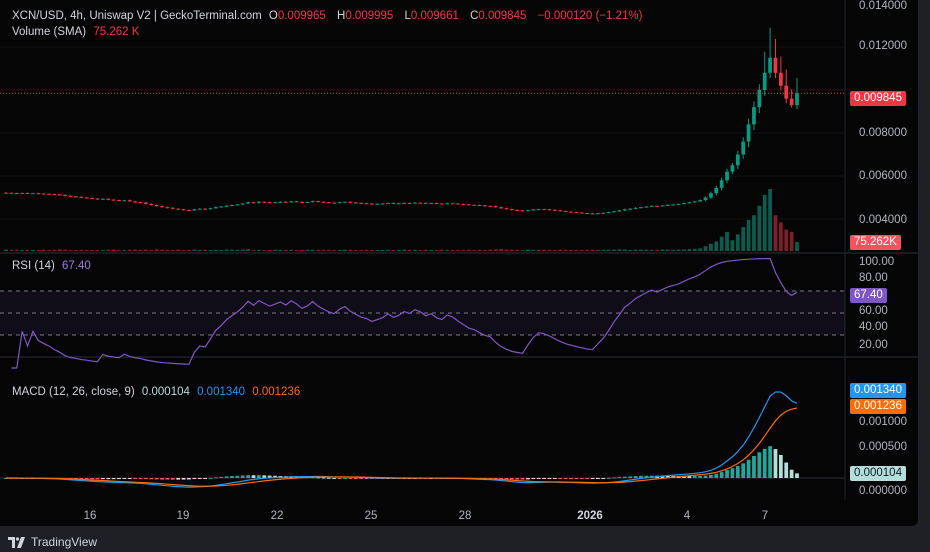  What do you see at coordinates (883, 491) in the screenshot?
I see `macd-tick: 0.000000` at bounding box center [883, 491].